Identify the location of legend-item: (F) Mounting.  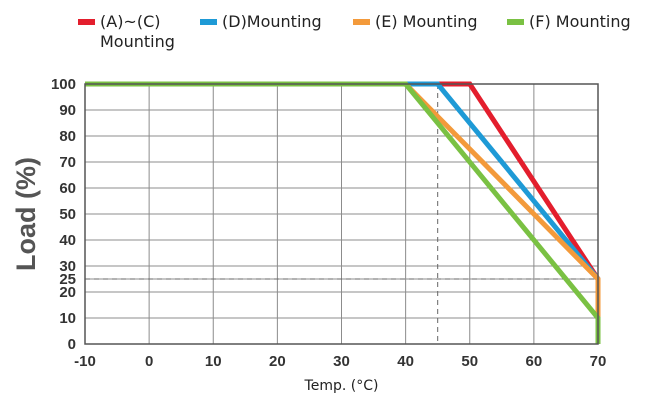
(569, 21).